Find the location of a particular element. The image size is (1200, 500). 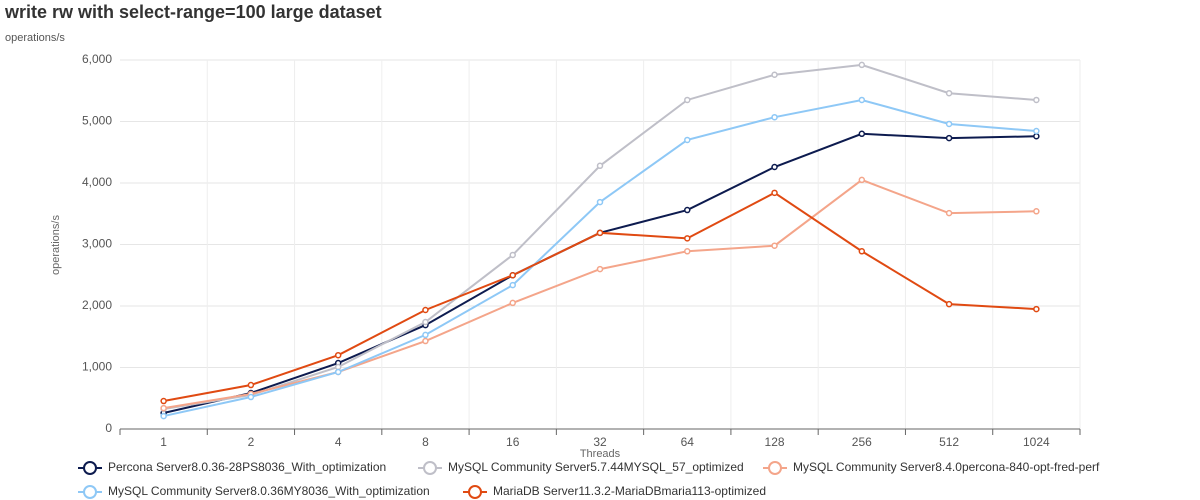

x-tick-label: 1024 is located at coordinates (1036, 442).